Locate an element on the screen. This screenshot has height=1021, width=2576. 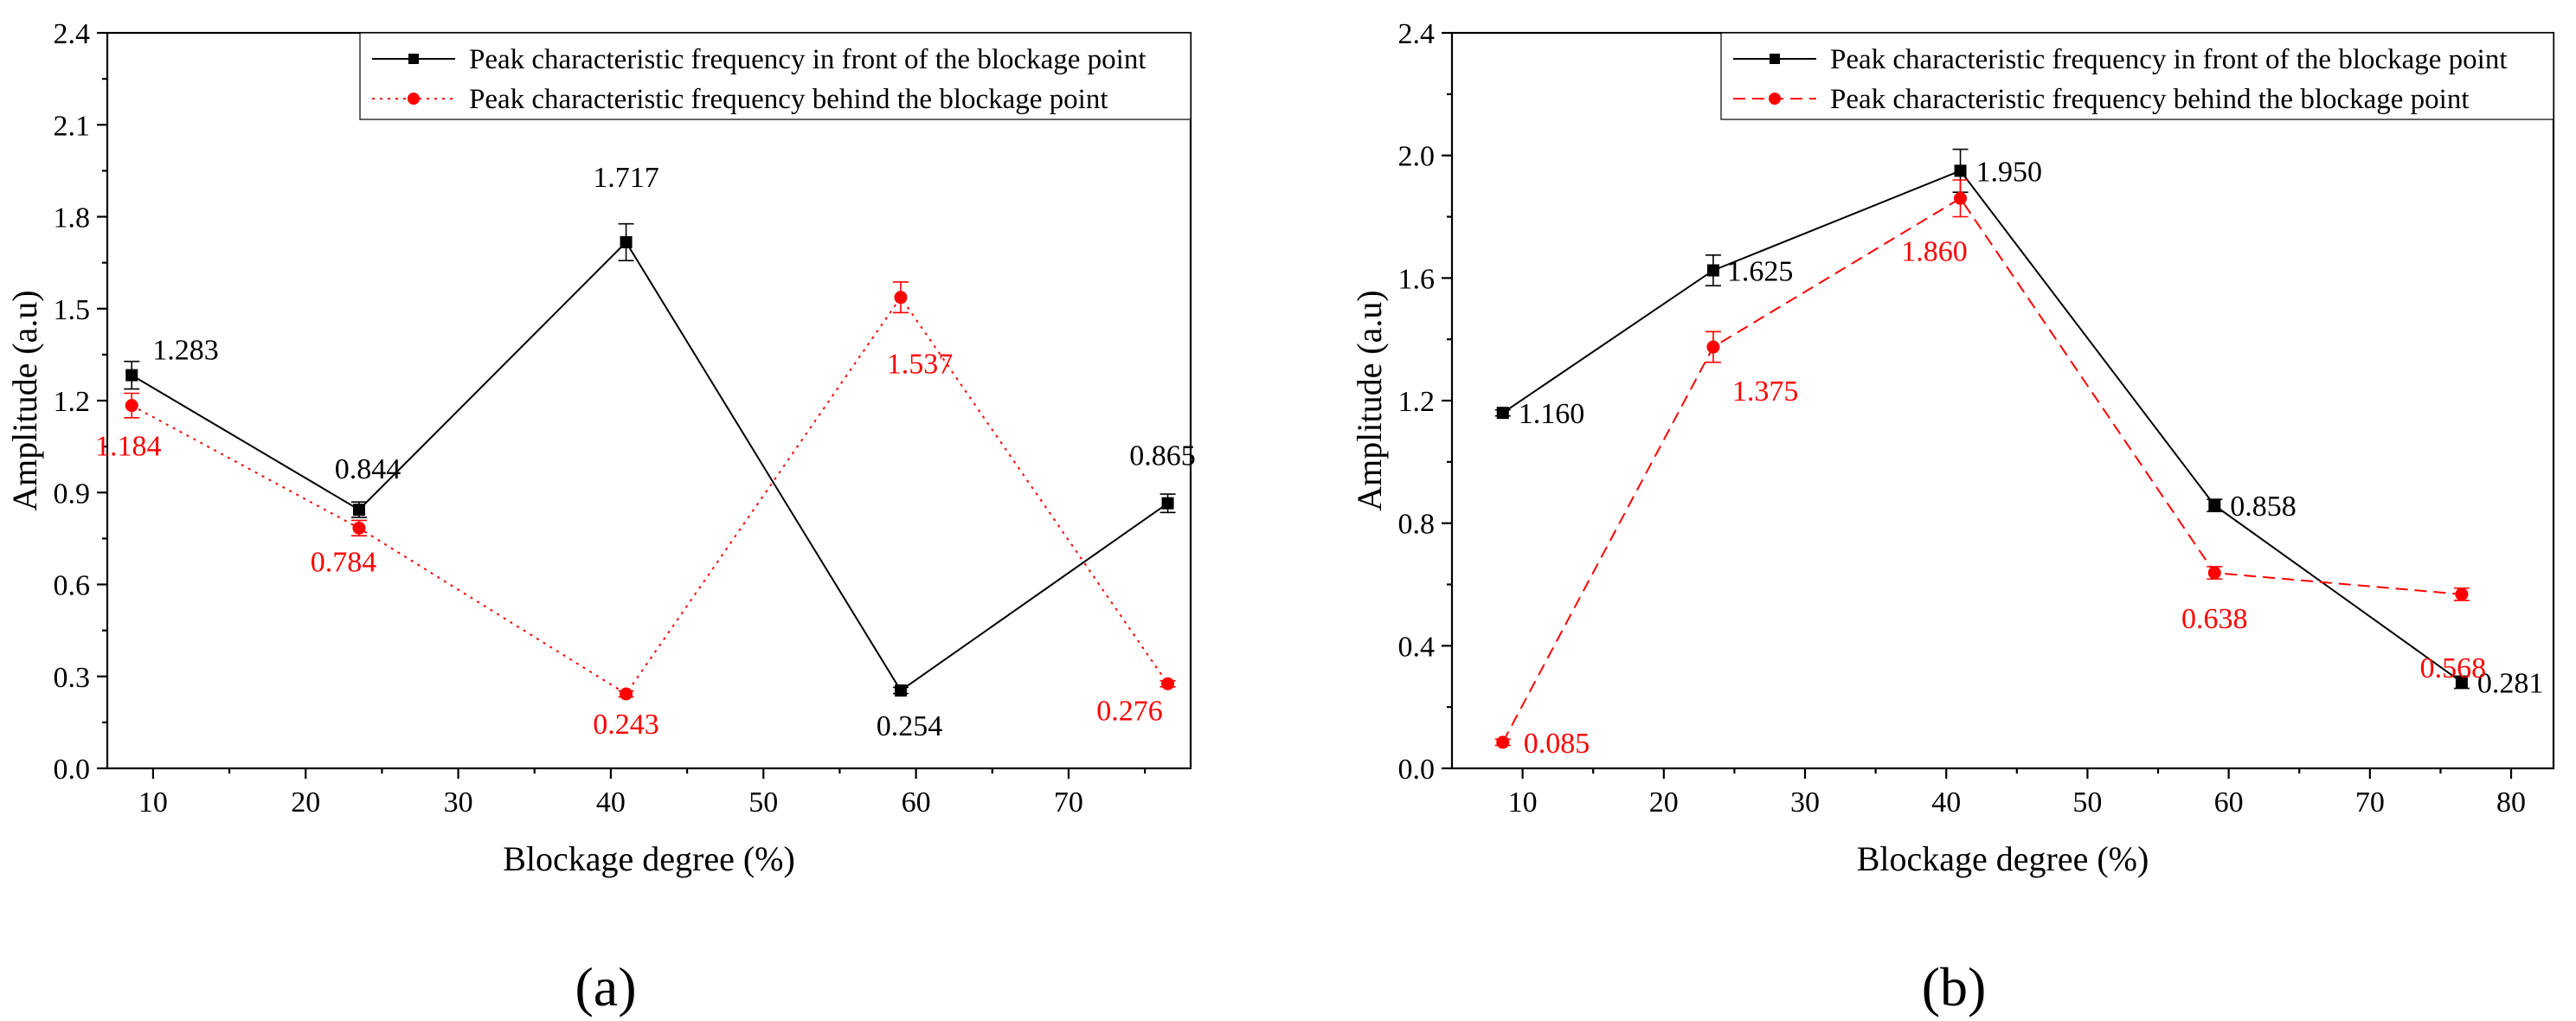
data-label: 0.243 is located at coordinates (626, 725).